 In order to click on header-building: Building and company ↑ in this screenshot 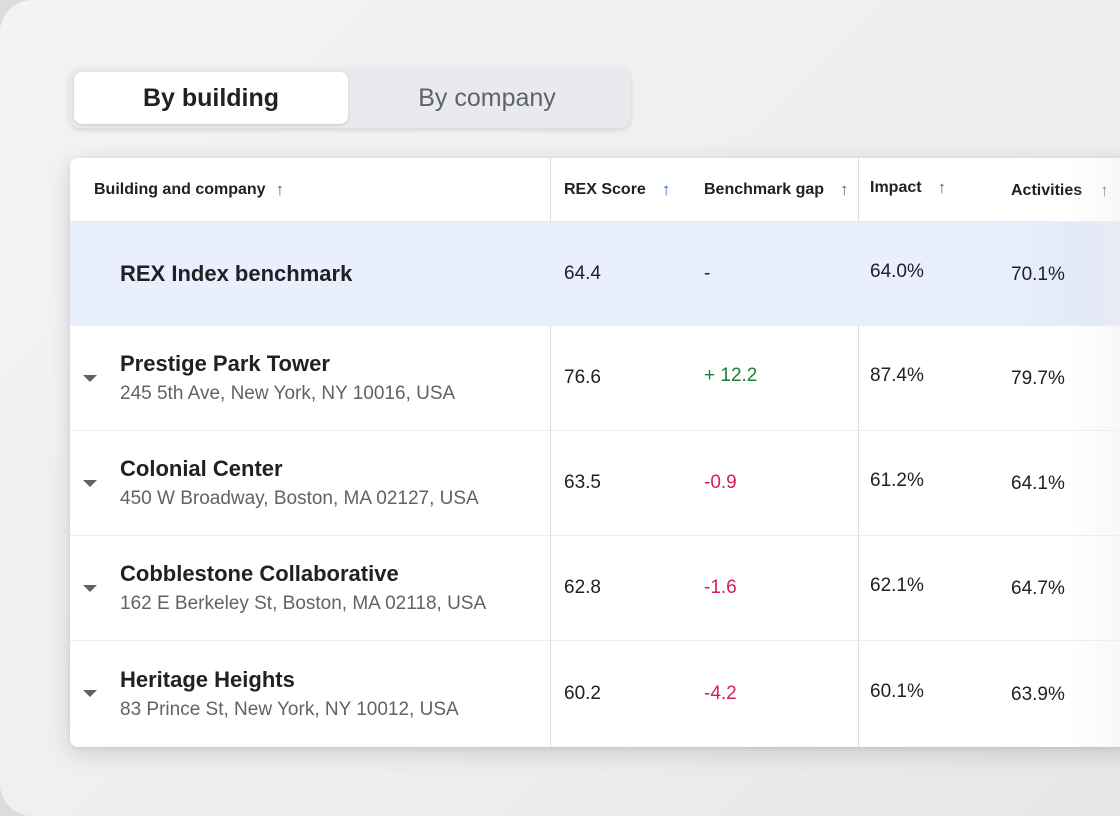, I will do `click(189, 189)`.